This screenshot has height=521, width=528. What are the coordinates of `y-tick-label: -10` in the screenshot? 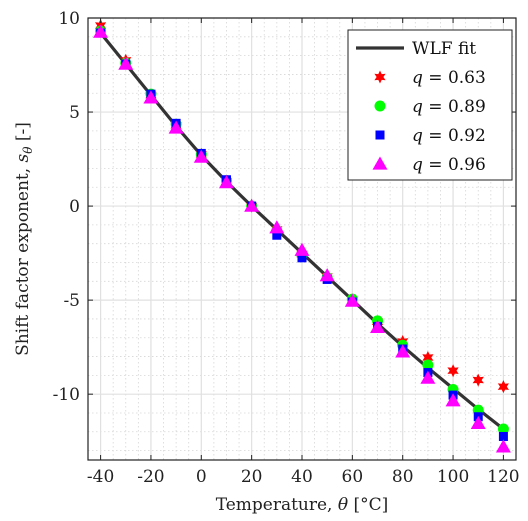 It's located at (66, 395).